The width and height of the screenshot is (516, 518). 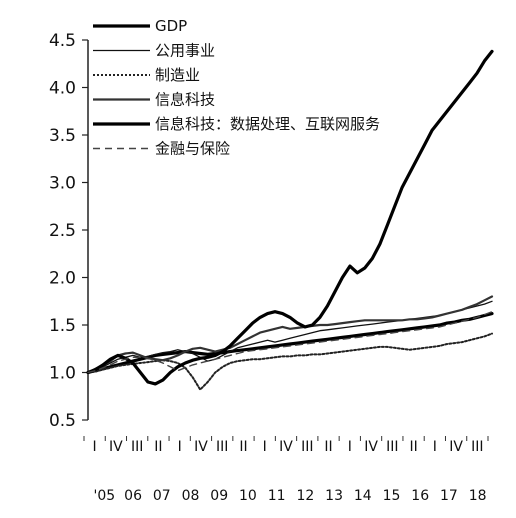 What do you see at coordinates (219, 496) in the screenshot?
I see `year-tick-label: 09` at bounding box center [219, 496].